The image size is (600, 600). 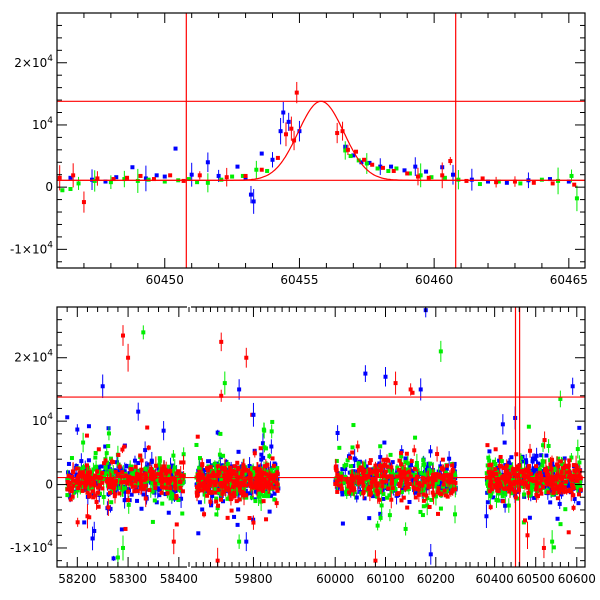 I want to click on x-tick-label: 58300, so click(x=128, y=579).